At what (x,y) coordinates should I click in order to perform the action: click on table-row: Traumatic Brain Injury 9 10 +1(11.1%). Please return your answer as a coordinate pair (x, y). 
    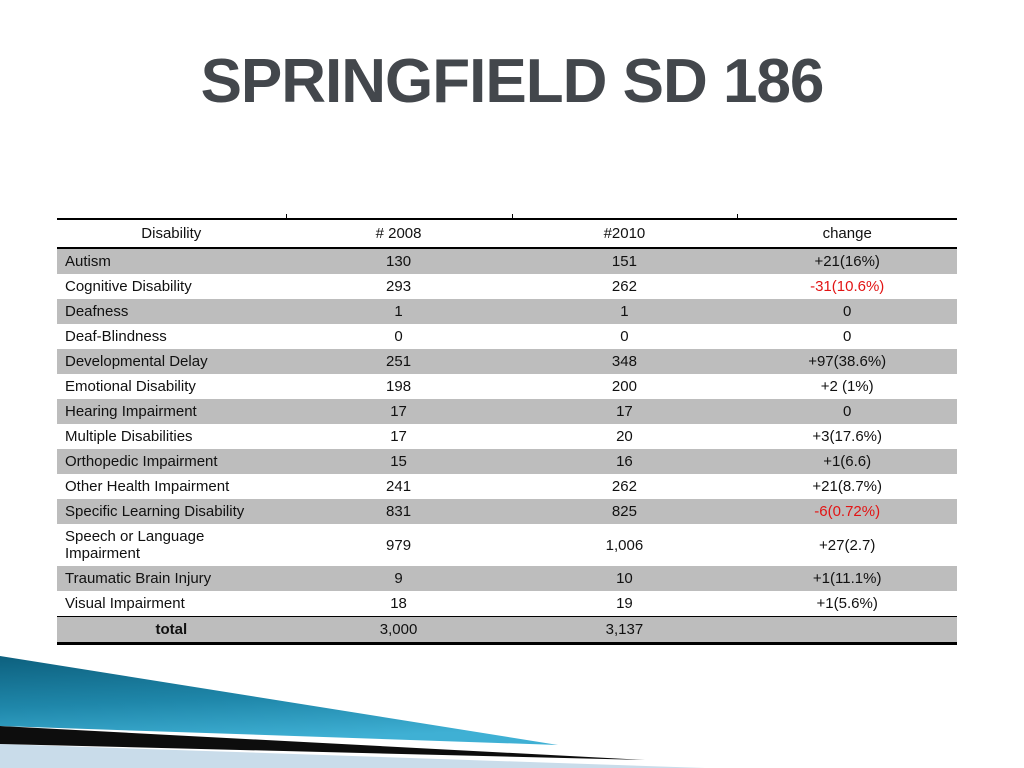
    Looking at the image, I should click on (507, 578).